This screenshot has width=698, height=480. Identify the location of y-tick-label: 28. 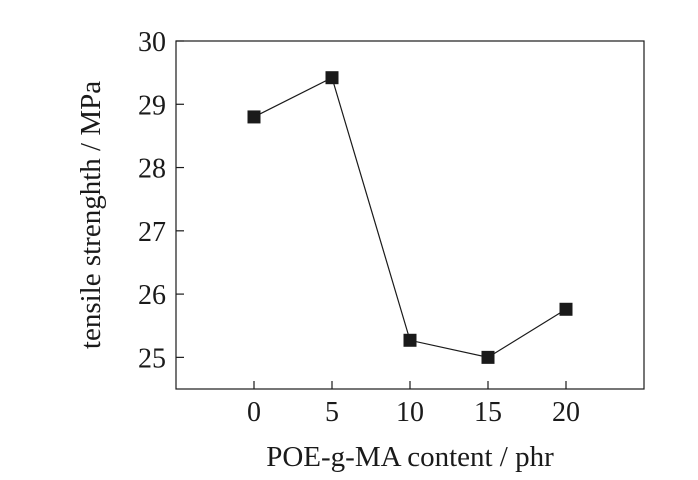
(152, 169).